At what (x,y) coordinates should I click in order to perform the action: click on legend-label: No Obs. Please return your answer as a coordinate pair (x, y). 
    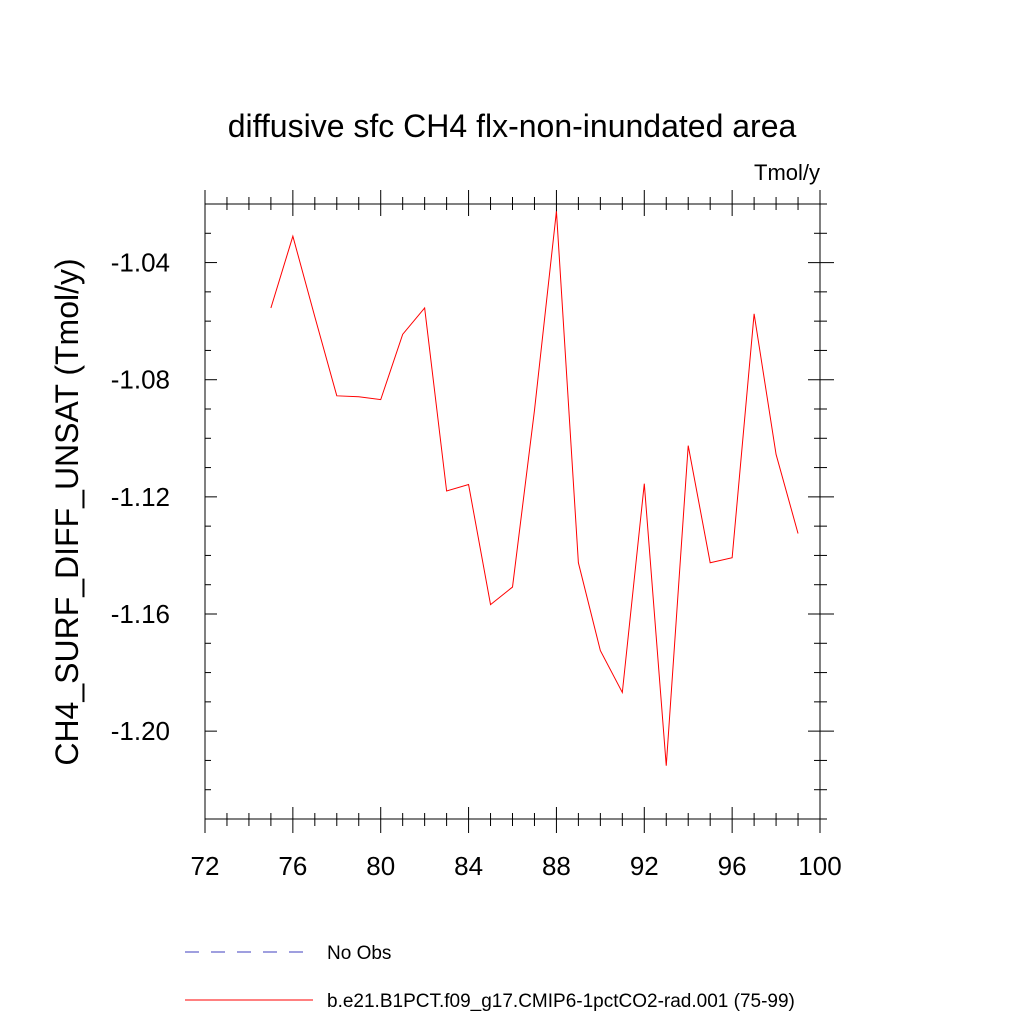
    Looking at the image, I should click on (359, 953).